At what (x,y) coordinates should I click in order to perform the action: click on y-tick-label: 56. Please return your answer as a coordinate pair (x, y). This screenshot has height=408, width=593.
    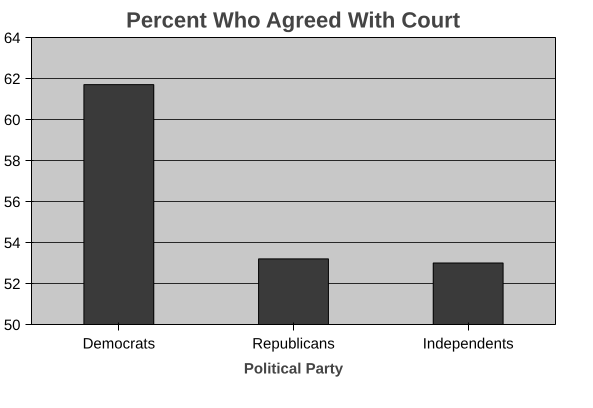
    Looking at the image, I should click on (12, 202).